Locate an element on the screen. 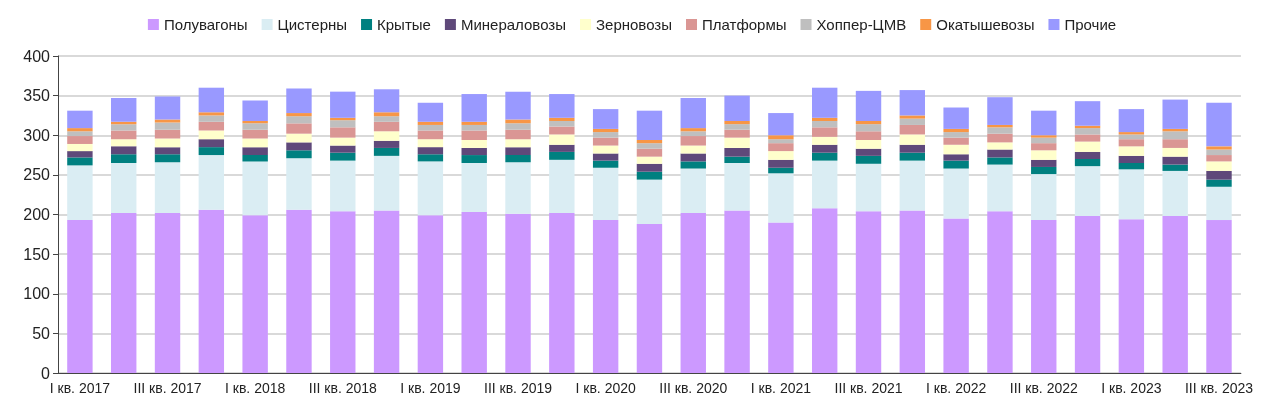  x-tick-label: I кв. 2021 is located at coordinates (781, 388).